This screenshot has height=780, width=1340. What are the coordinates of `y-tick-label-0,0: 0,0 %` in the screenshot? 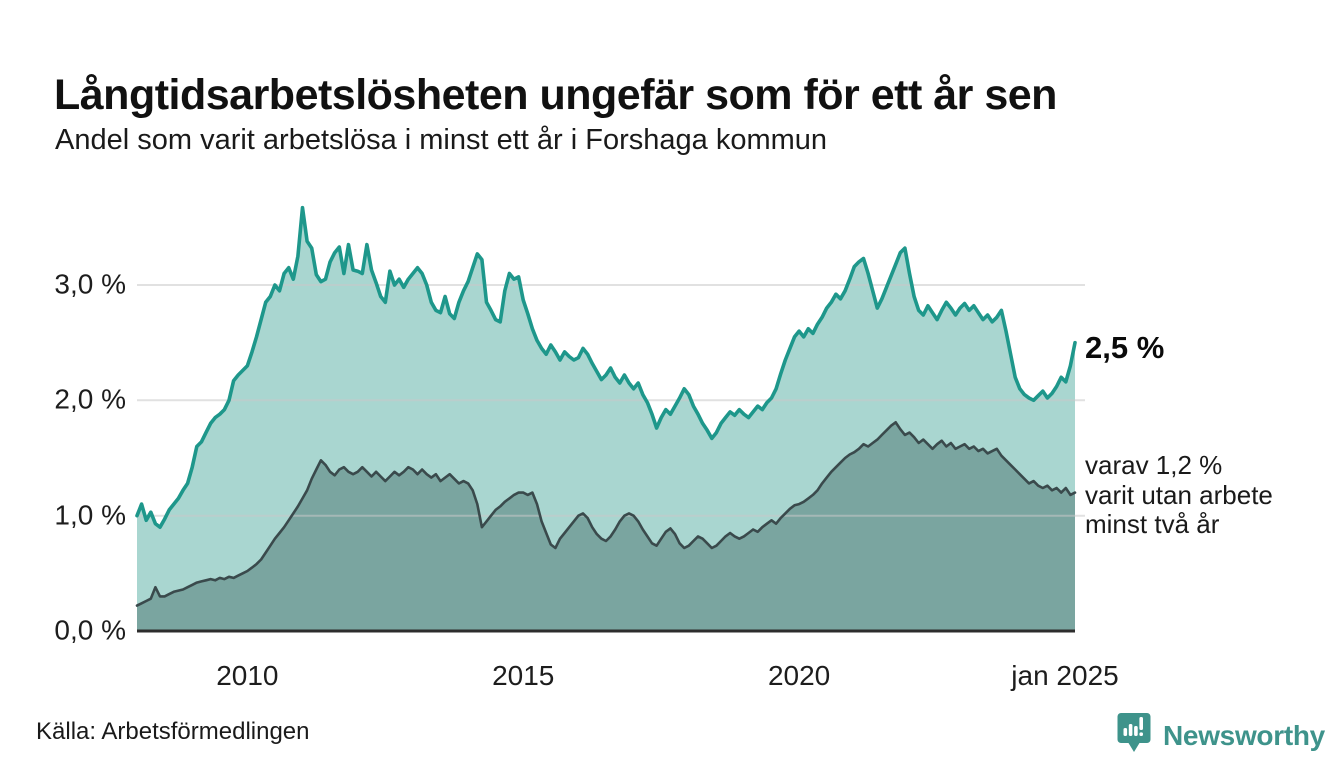 It's located at (90, 630).